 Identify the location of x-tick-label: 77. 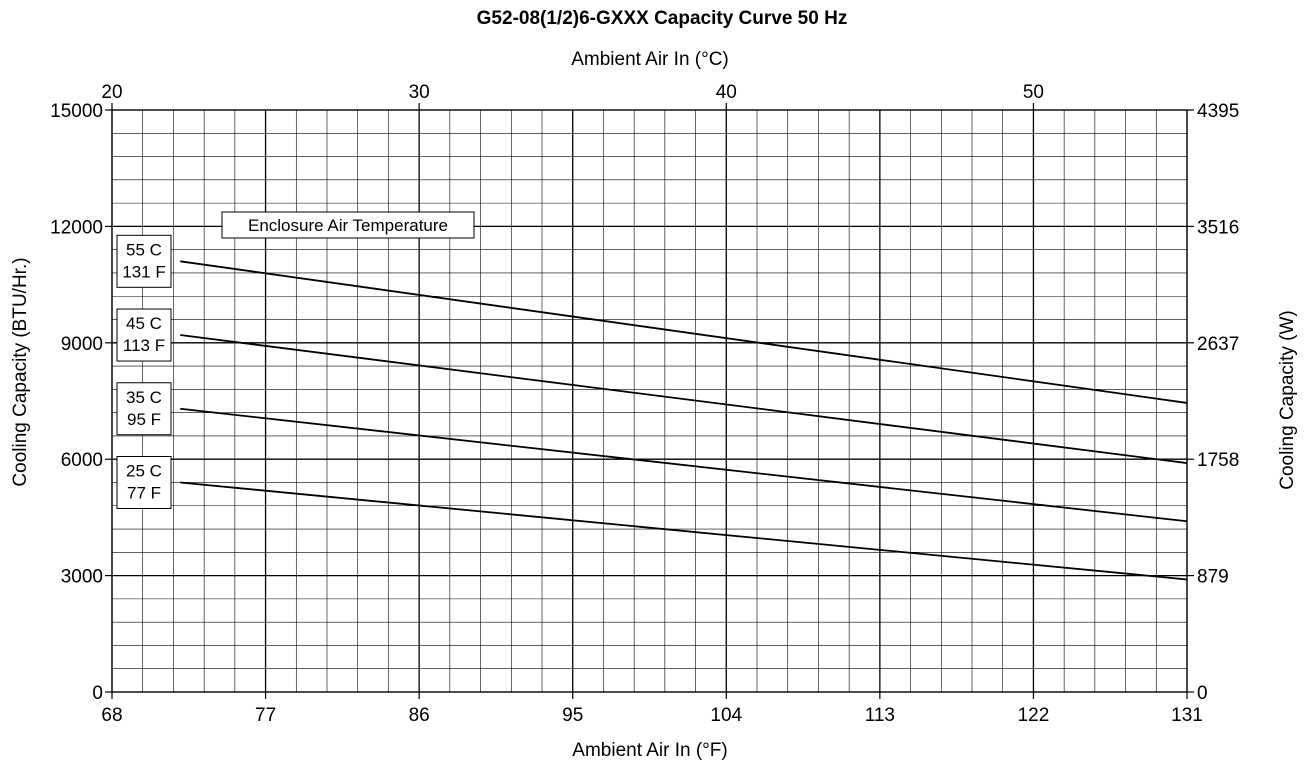
(265, 715).